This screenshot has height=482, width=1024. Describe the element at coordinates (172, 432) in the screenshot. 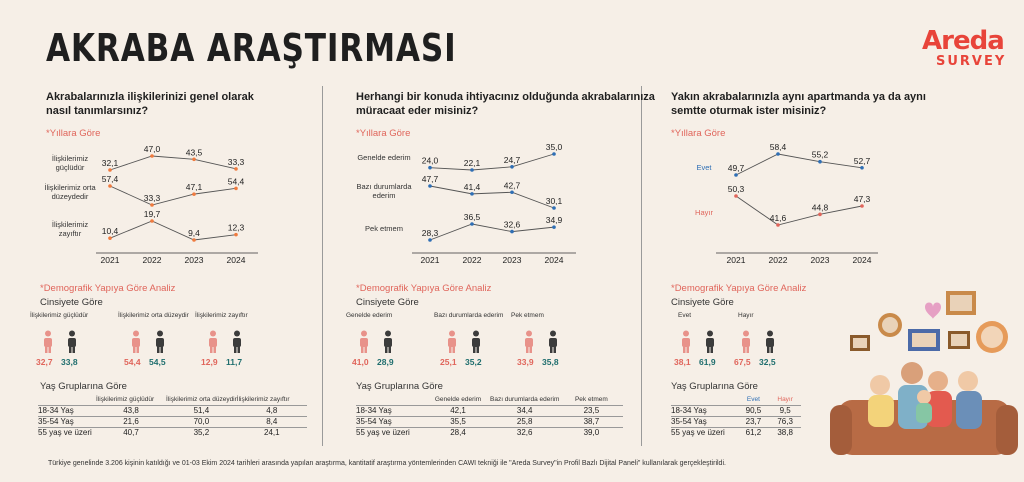

I see `table-row: 55 yaş ve üzeri 40,7 35,2 24,1` at that location.